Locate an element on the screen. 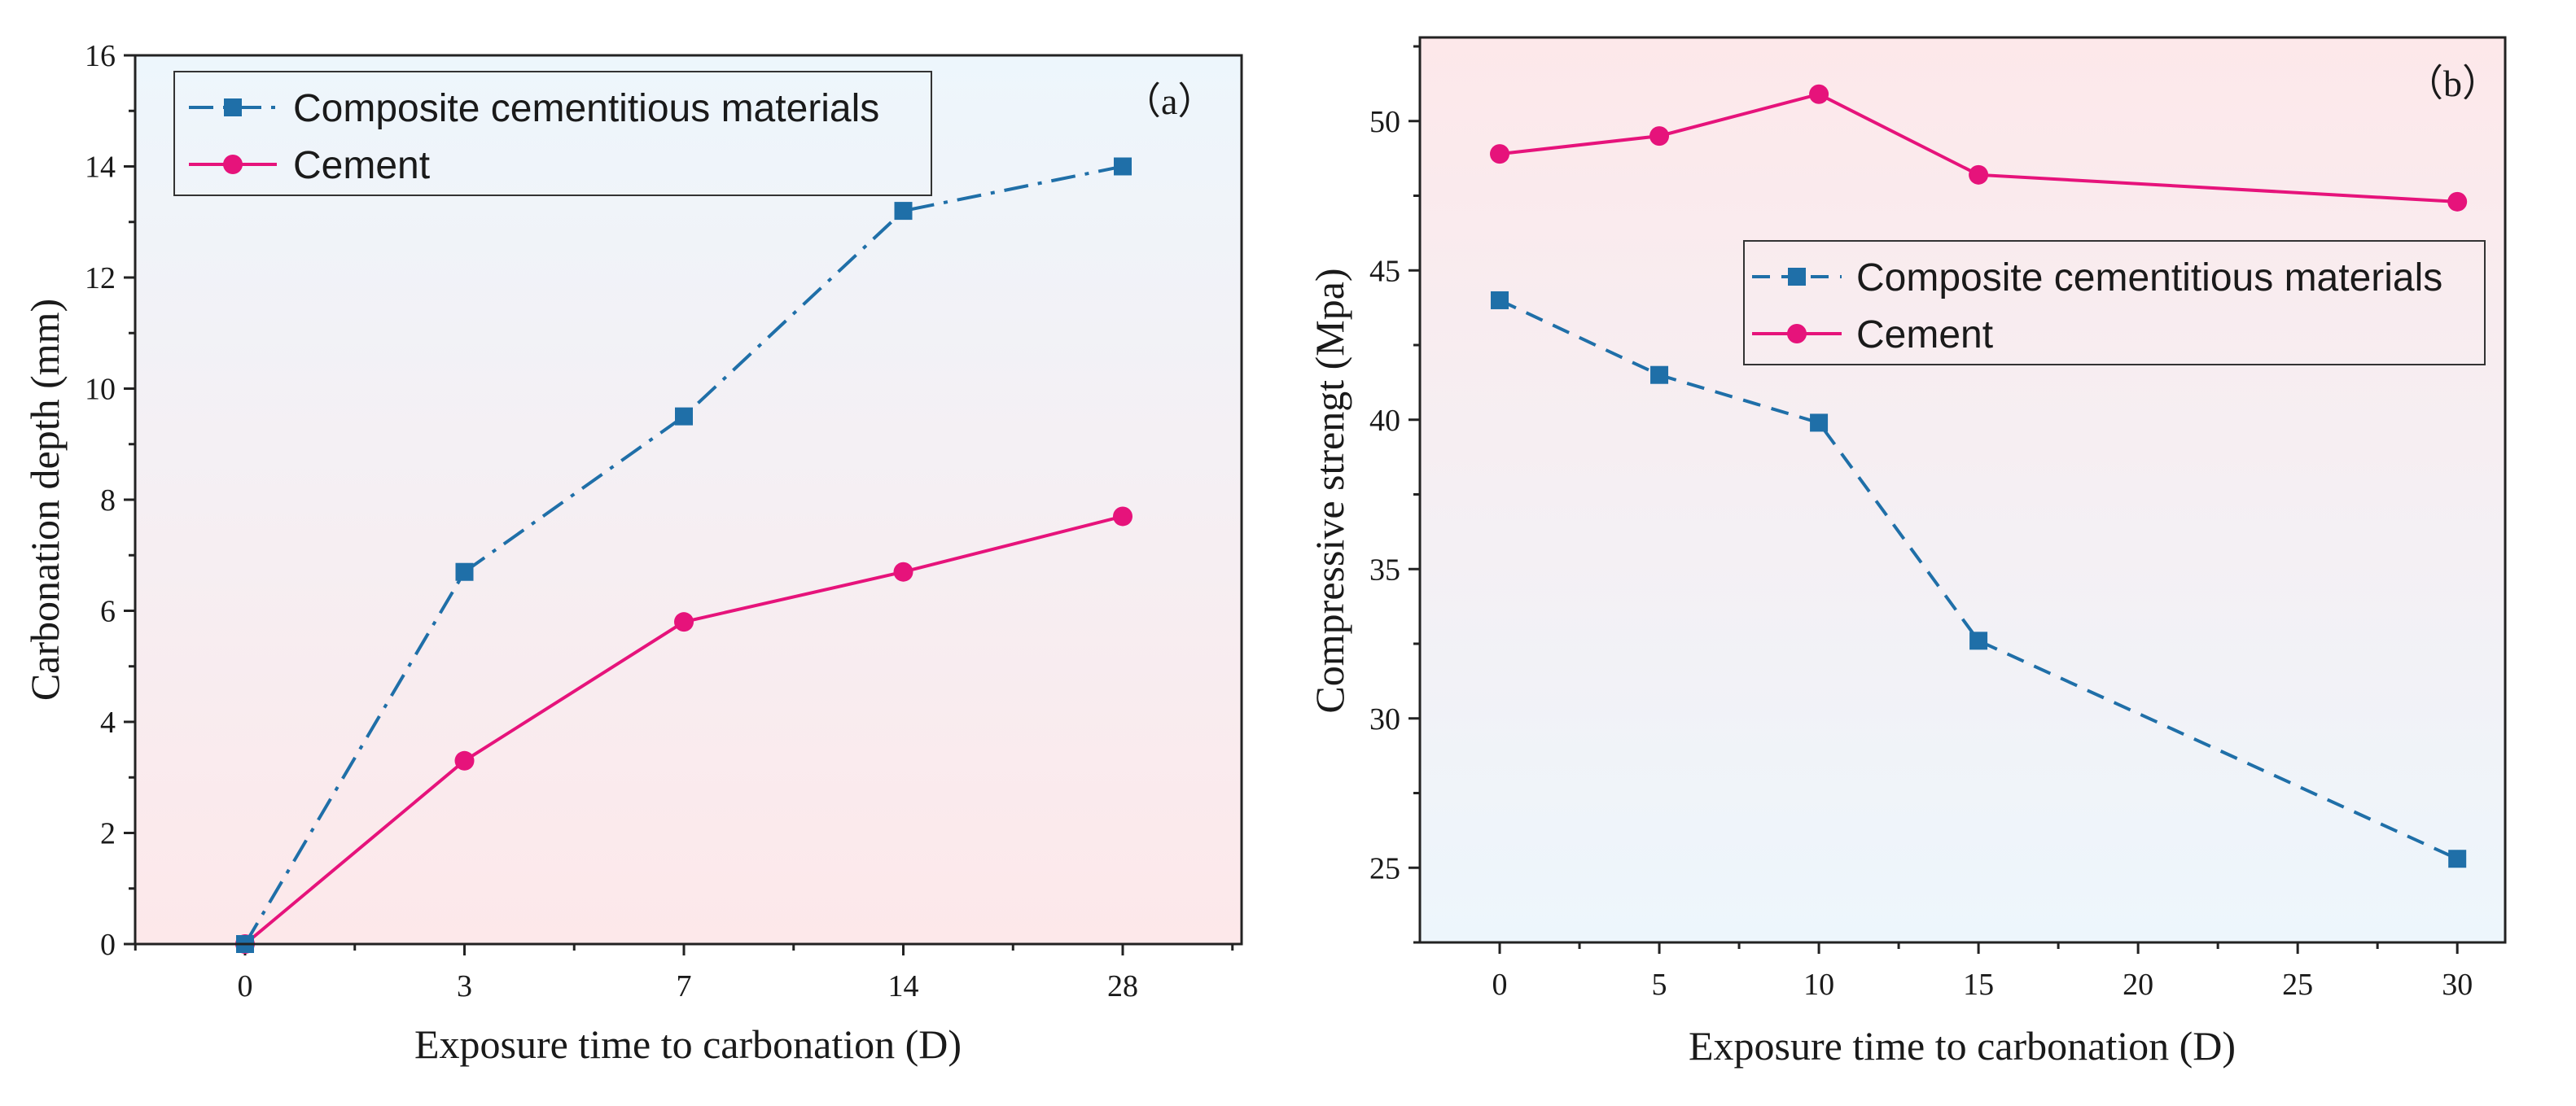  x-tick-label-b: 15 is located at coordinates (1978, 985).